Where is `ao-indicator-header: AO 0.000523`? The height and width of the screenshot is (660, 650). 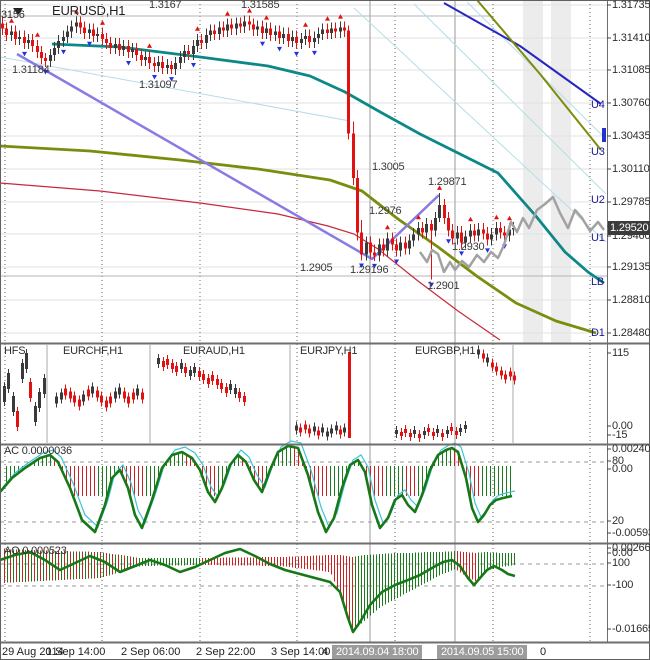 ao-indicator-header: AO 0.000523 is located at coordinates (35, 551).